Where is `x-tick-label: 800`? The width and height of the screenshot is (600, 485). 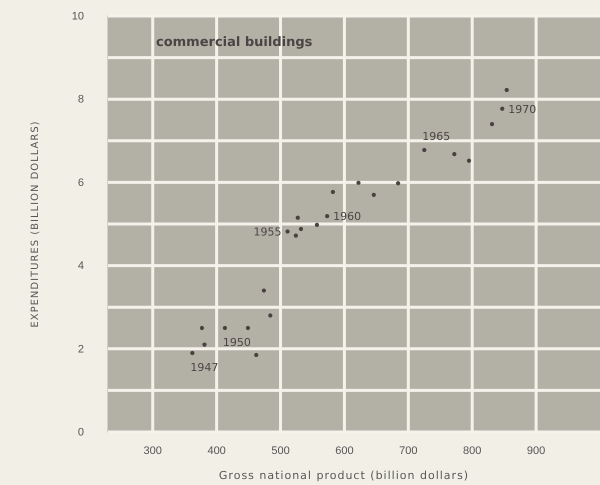
x-tick-label: 800 is located at coordinates (472, 450).